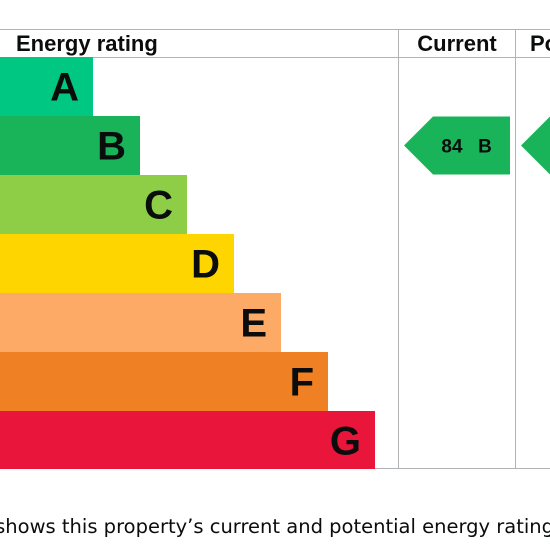  What do you see at coordinates (540, 43) in the screenshot?
I see `header-potential: Po` at bounding box center [540, 43].